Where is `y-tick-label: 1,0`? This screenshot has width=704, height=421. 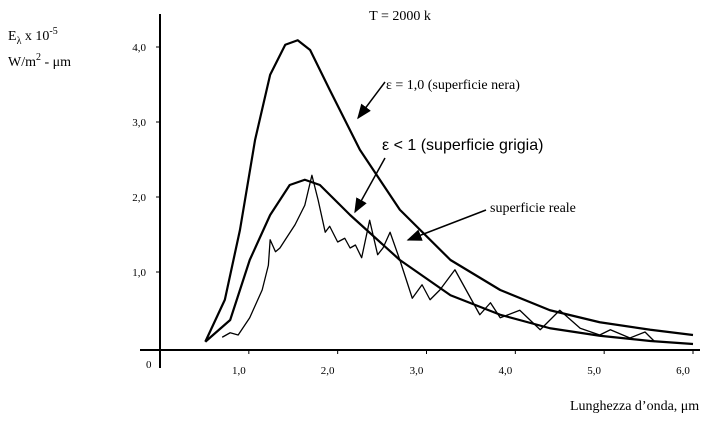
y-tick-label: 1,0 is located at coordinates (139, 273).